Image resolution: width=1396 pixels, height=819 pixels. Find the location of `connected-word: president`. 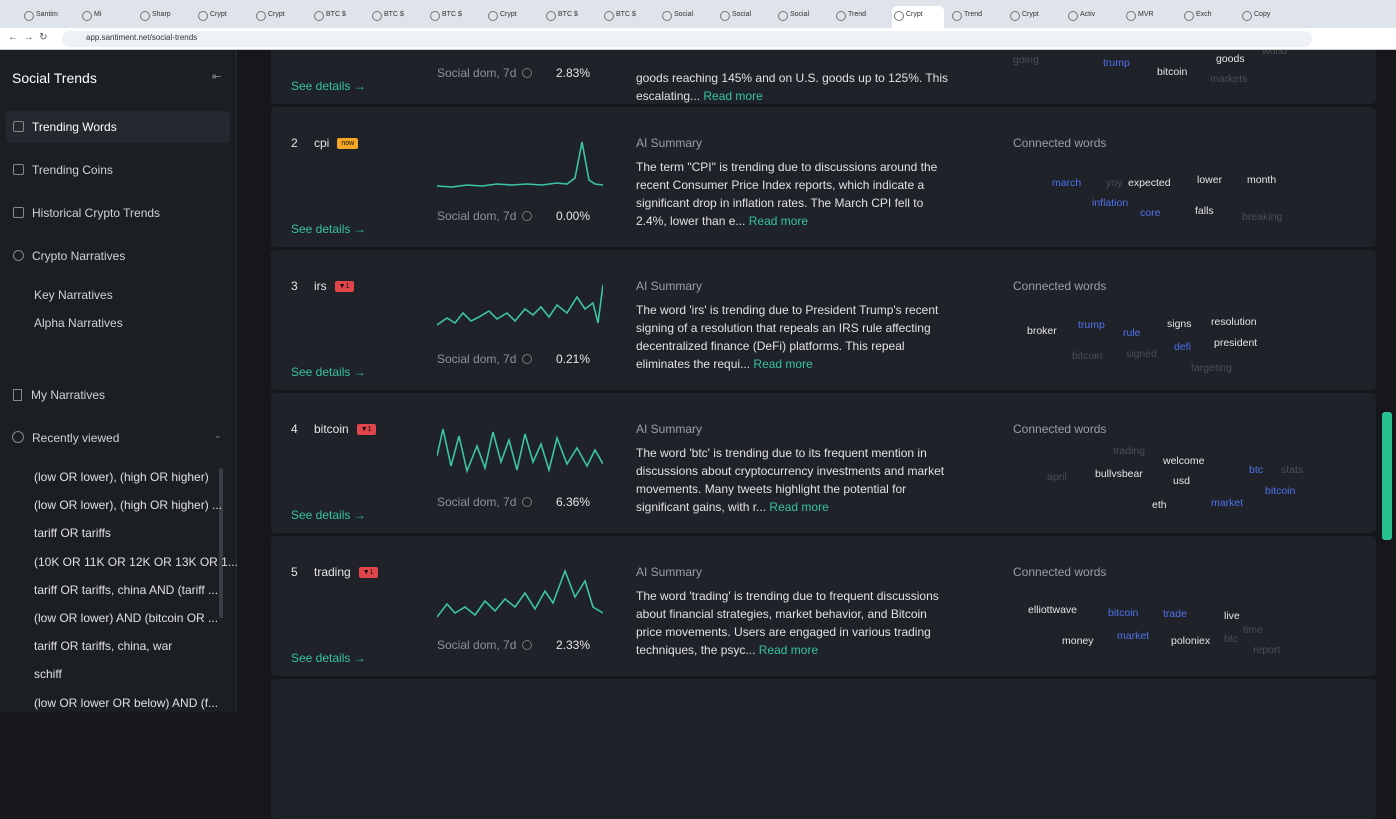

connected-word: president is located at coordinates (1236, 343).